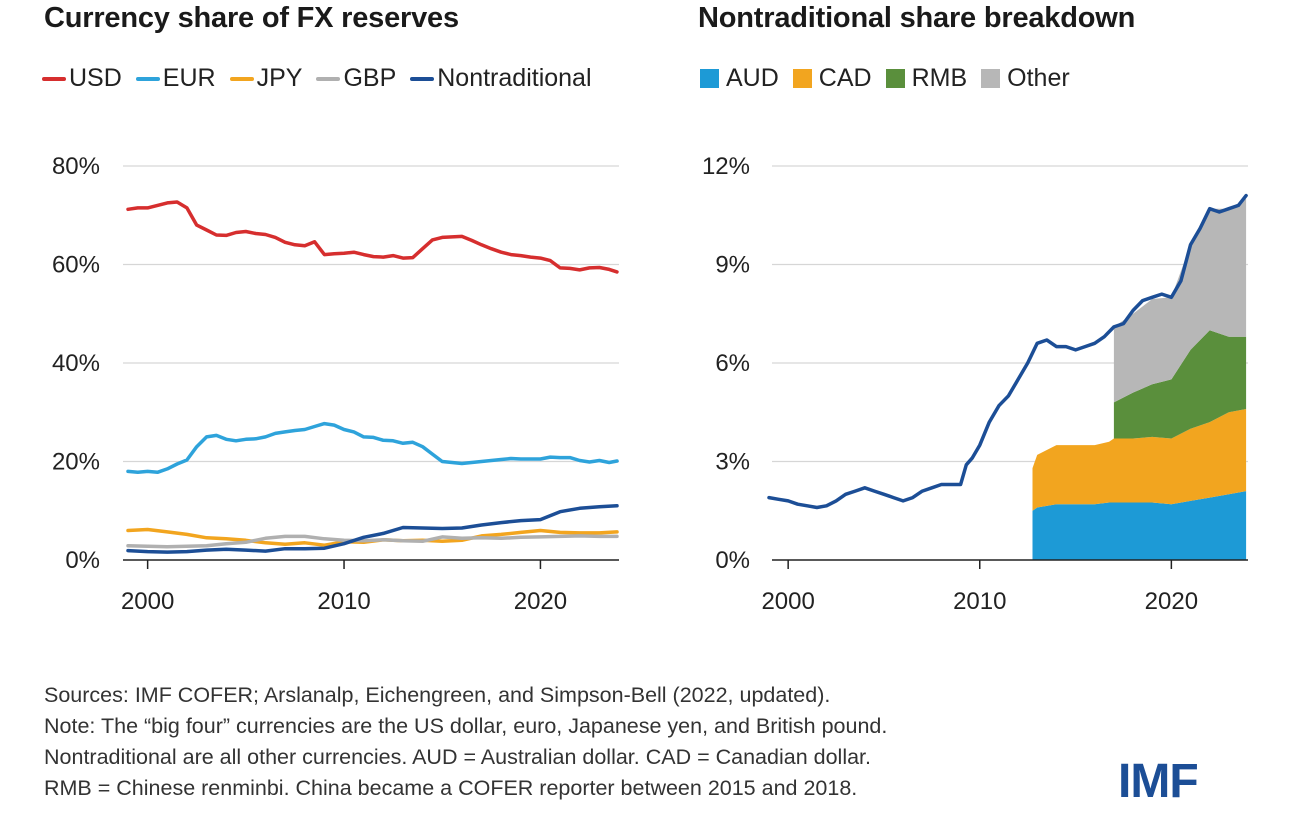 This screenshot has width=1289, height=823. I want to click on left-x-tick-label: 2000, so click(147, 601).